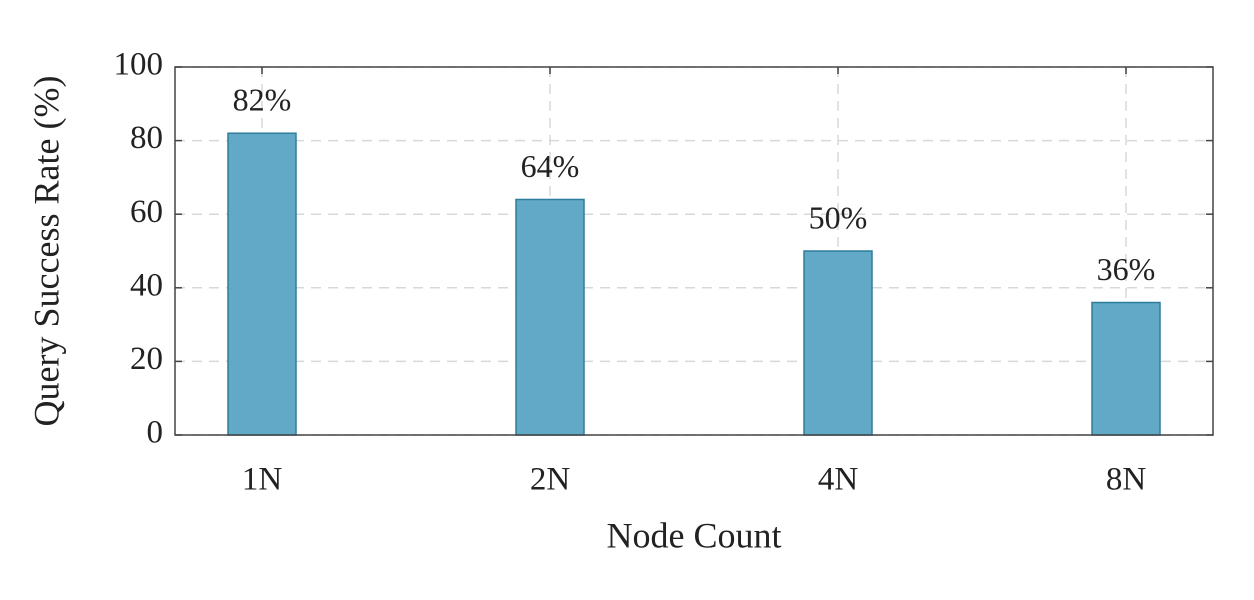  Describe the element at coordinates (262, 100) in the screenshot. I see `value-label: 82%` at that location.